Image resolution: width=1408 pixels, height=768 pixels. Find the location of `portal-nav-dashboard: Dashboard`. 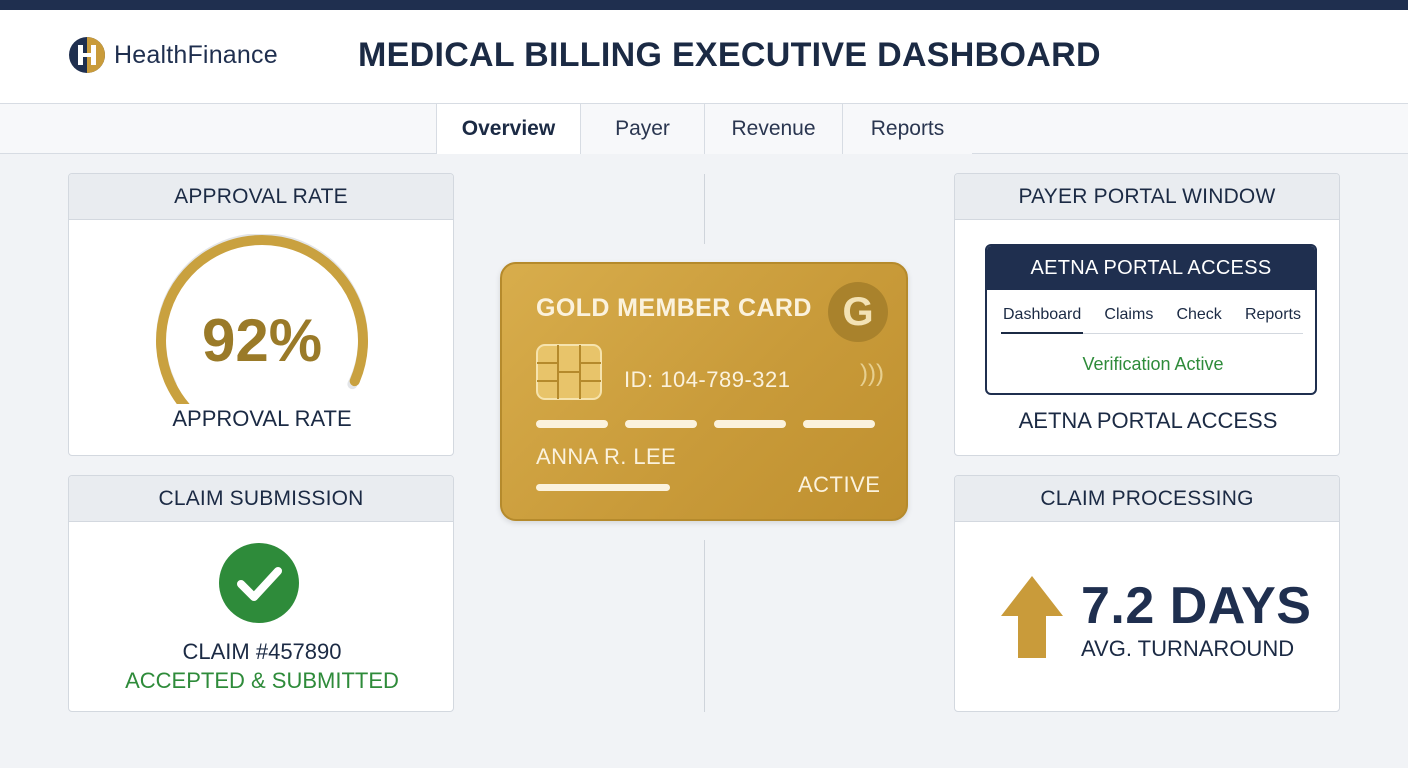

portal-nav-dashboard: Dashboard is located at coordinates (1042, 319).